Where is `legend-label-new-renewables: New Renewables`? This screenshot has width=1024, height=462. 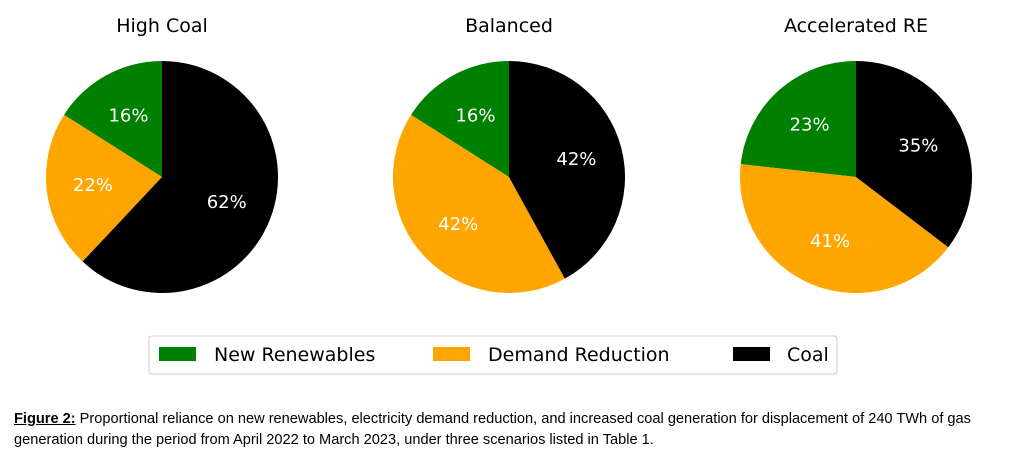
legend-label-new-renewables: New Renewables is located at coordinates (294, 355).